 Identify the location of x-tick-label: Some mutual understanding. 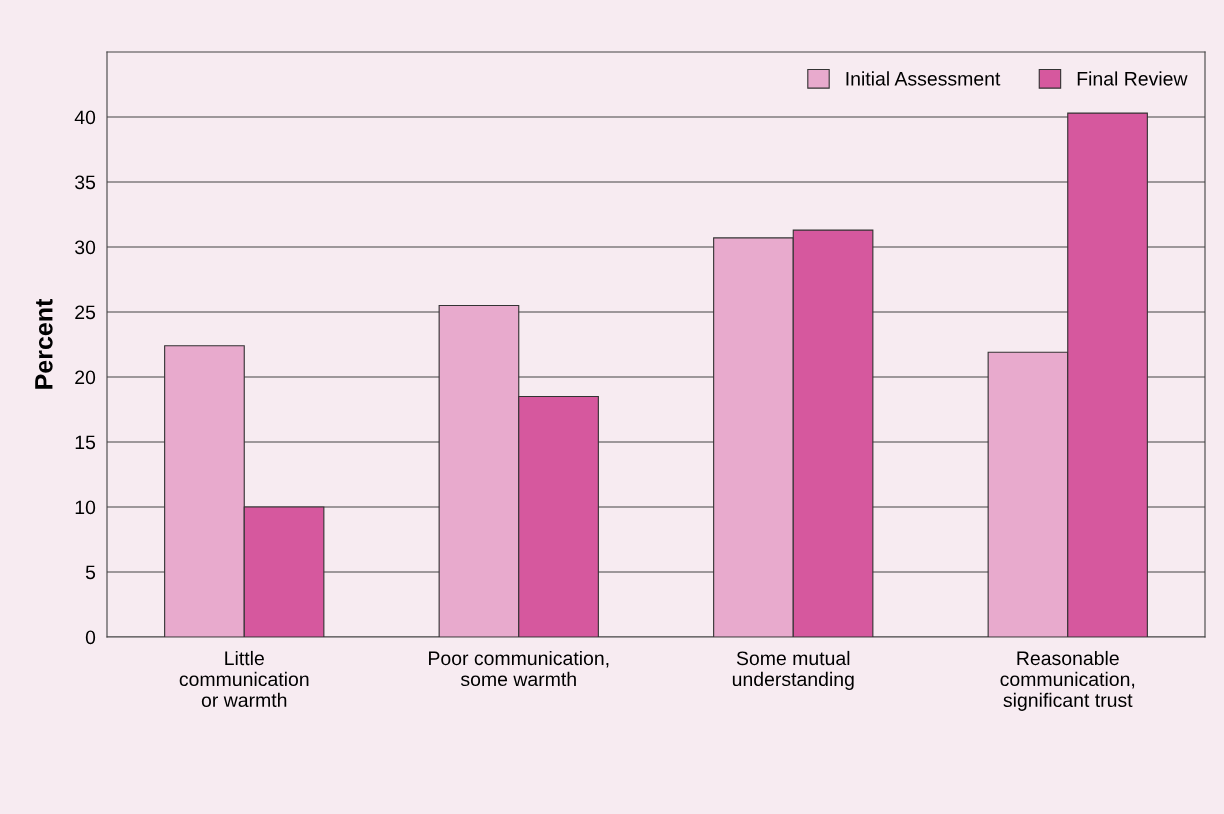
(793, 670).